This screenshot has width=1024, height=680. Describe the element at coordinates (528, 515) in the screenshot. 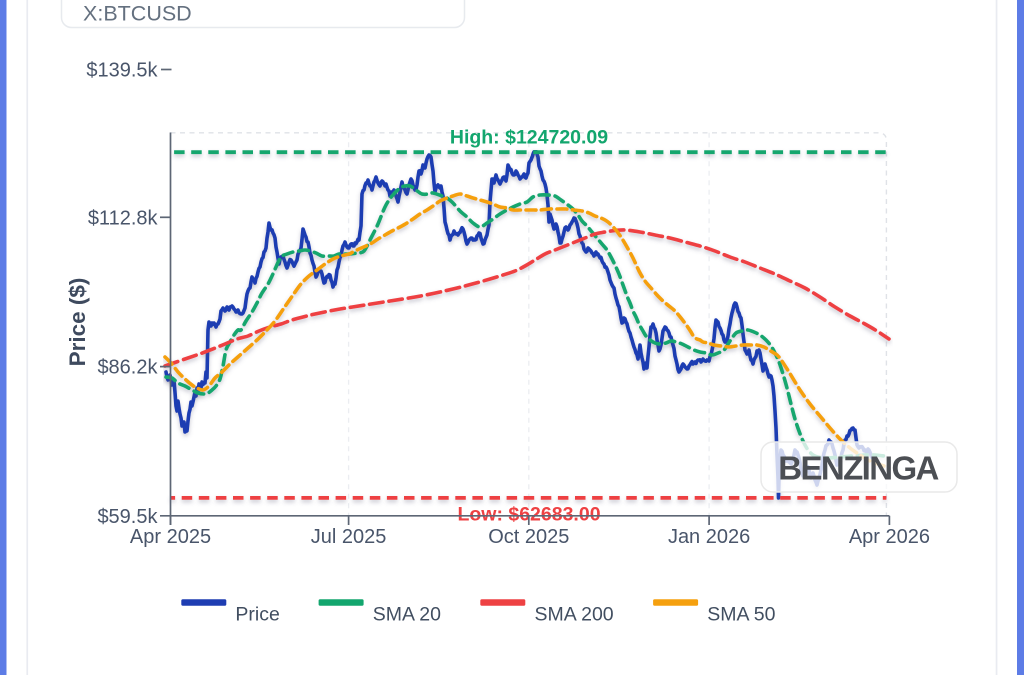

I see `svg-text: Low: $62683.00` at that location.